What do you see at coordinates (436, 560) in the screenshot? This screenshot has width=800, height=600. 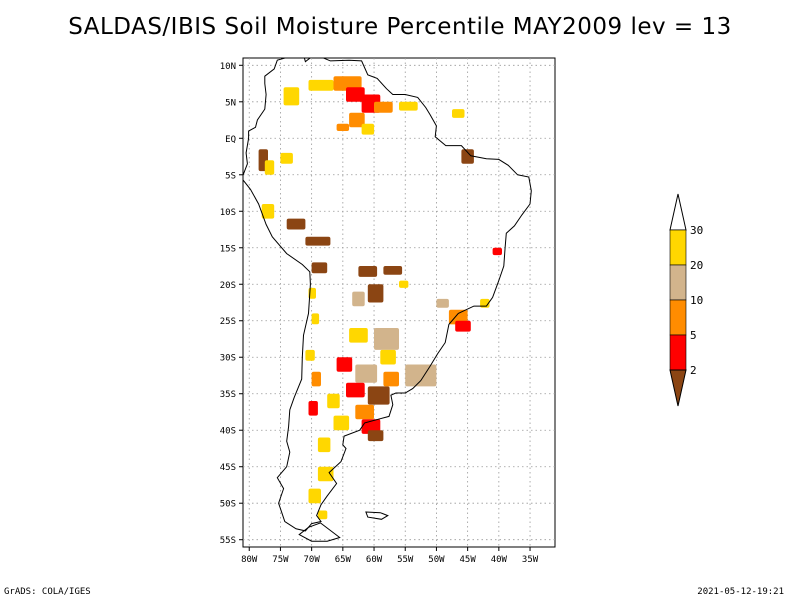 I see `lon-tick-label: 50W` at bounding box center [436, 560].